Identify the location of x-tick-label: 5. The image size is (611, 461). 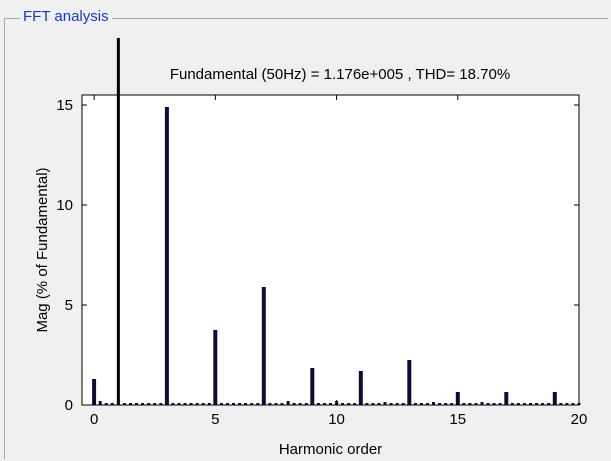
(215, 419).